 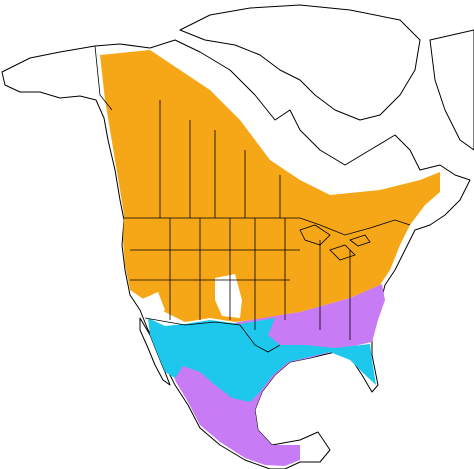 I want to click on arctic-islands, so click(x=300, y=62).